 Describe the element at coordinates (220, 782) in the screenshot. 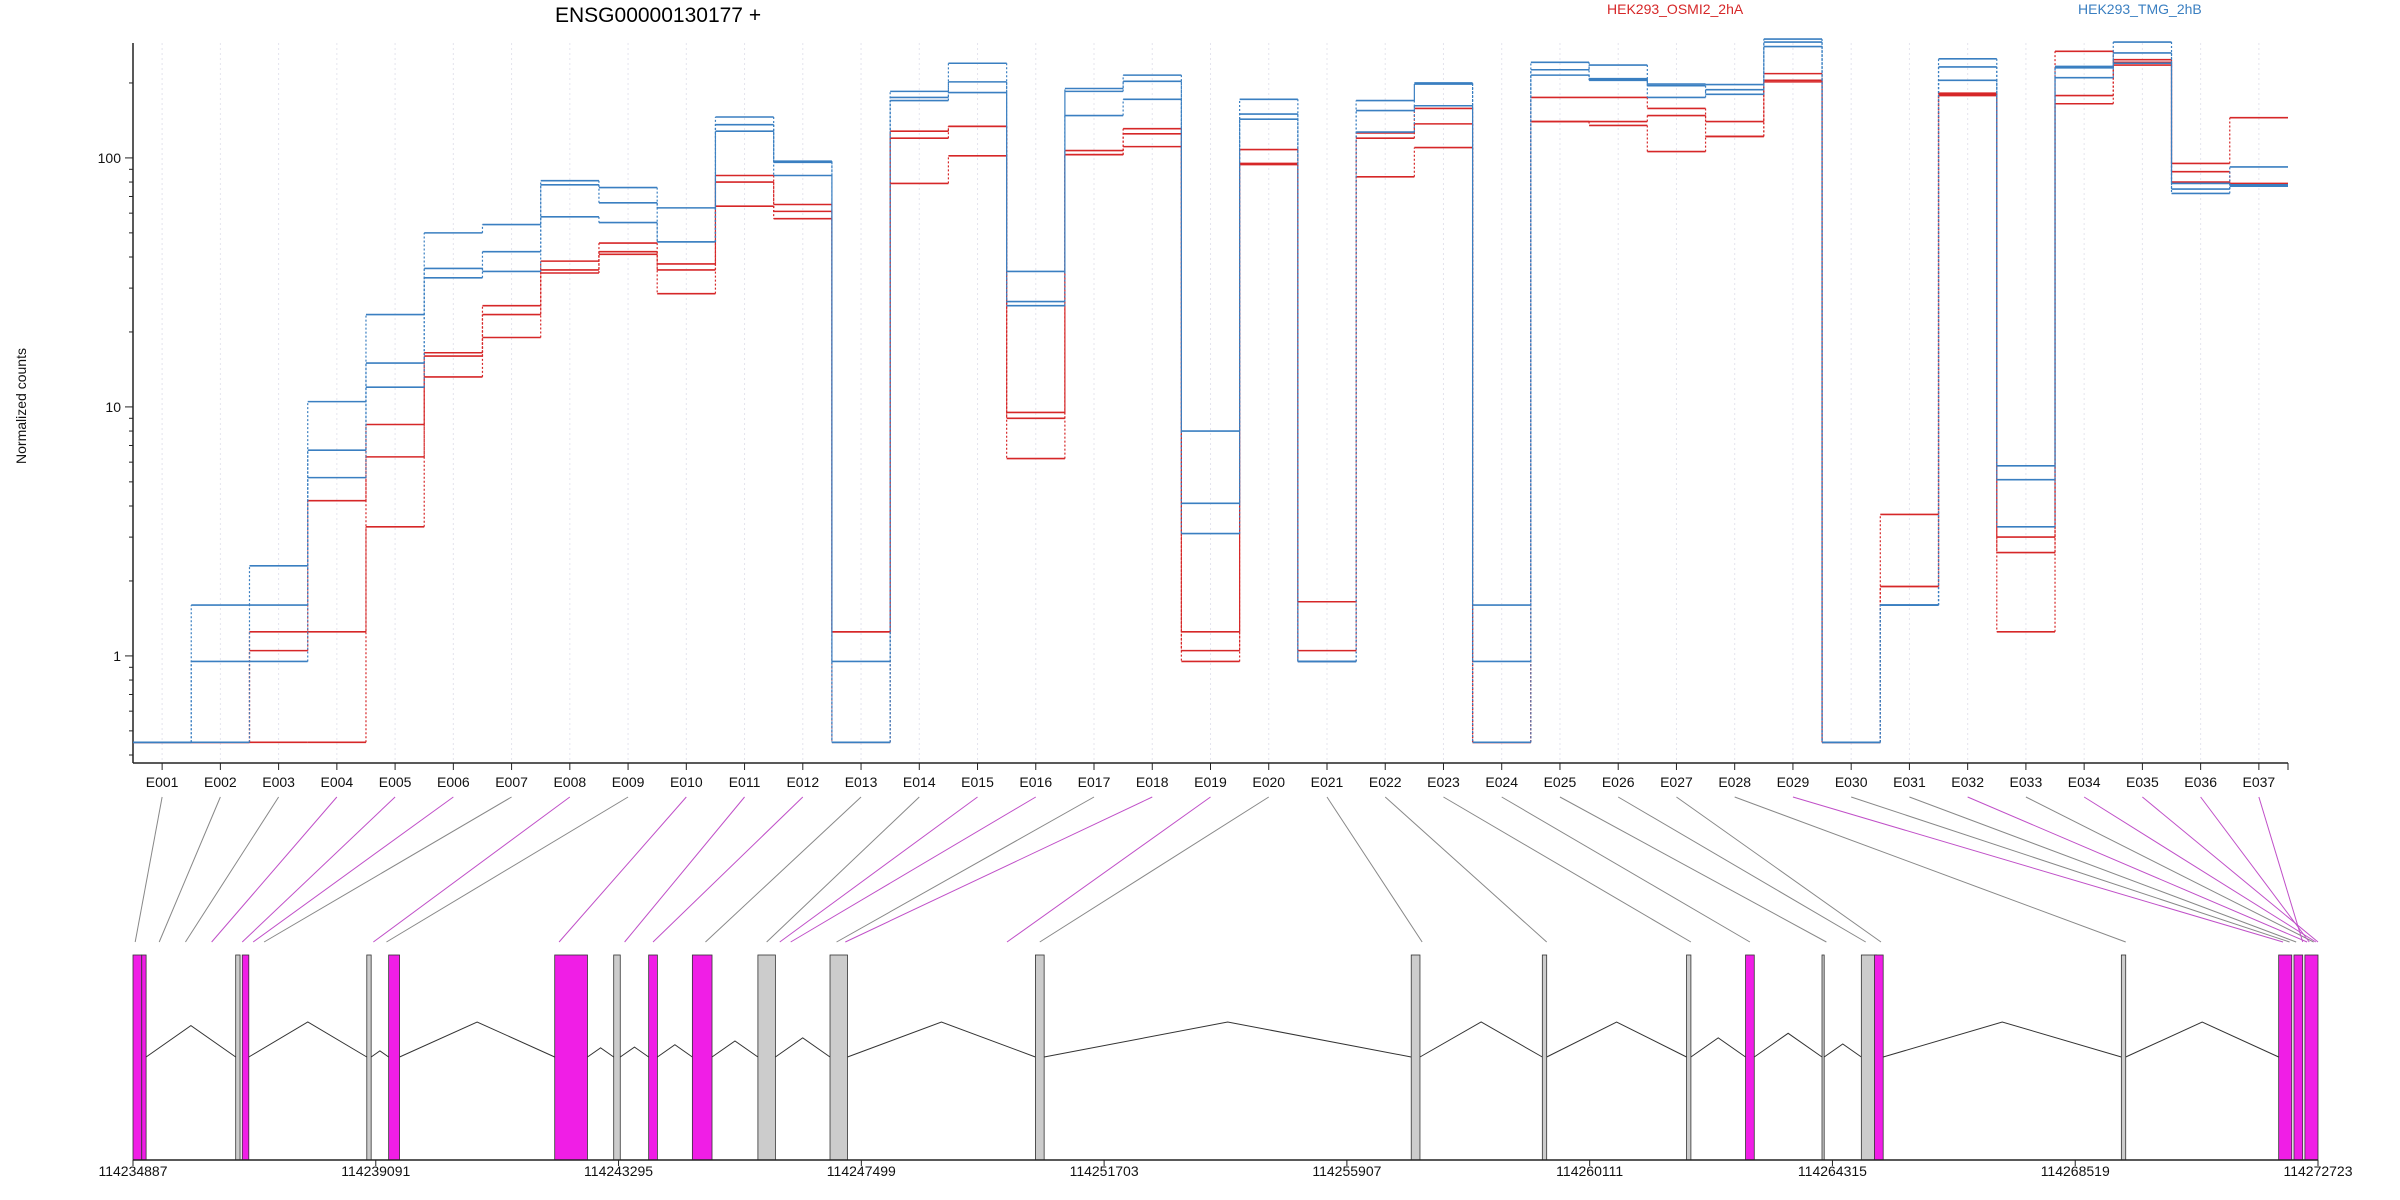

I see `x-tick-label-e002: E002` at that location.